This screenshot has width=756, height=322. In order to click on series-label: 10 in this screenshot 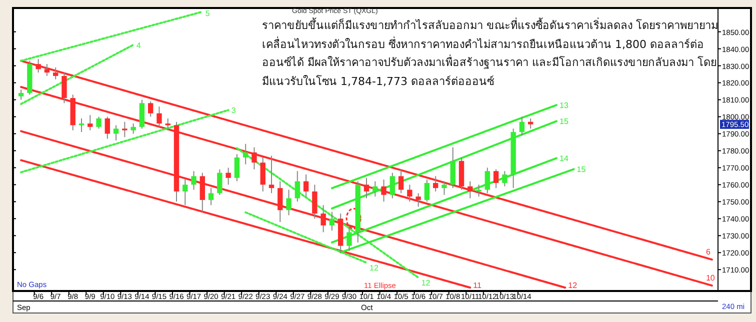, I will do `click(711, 278)`.